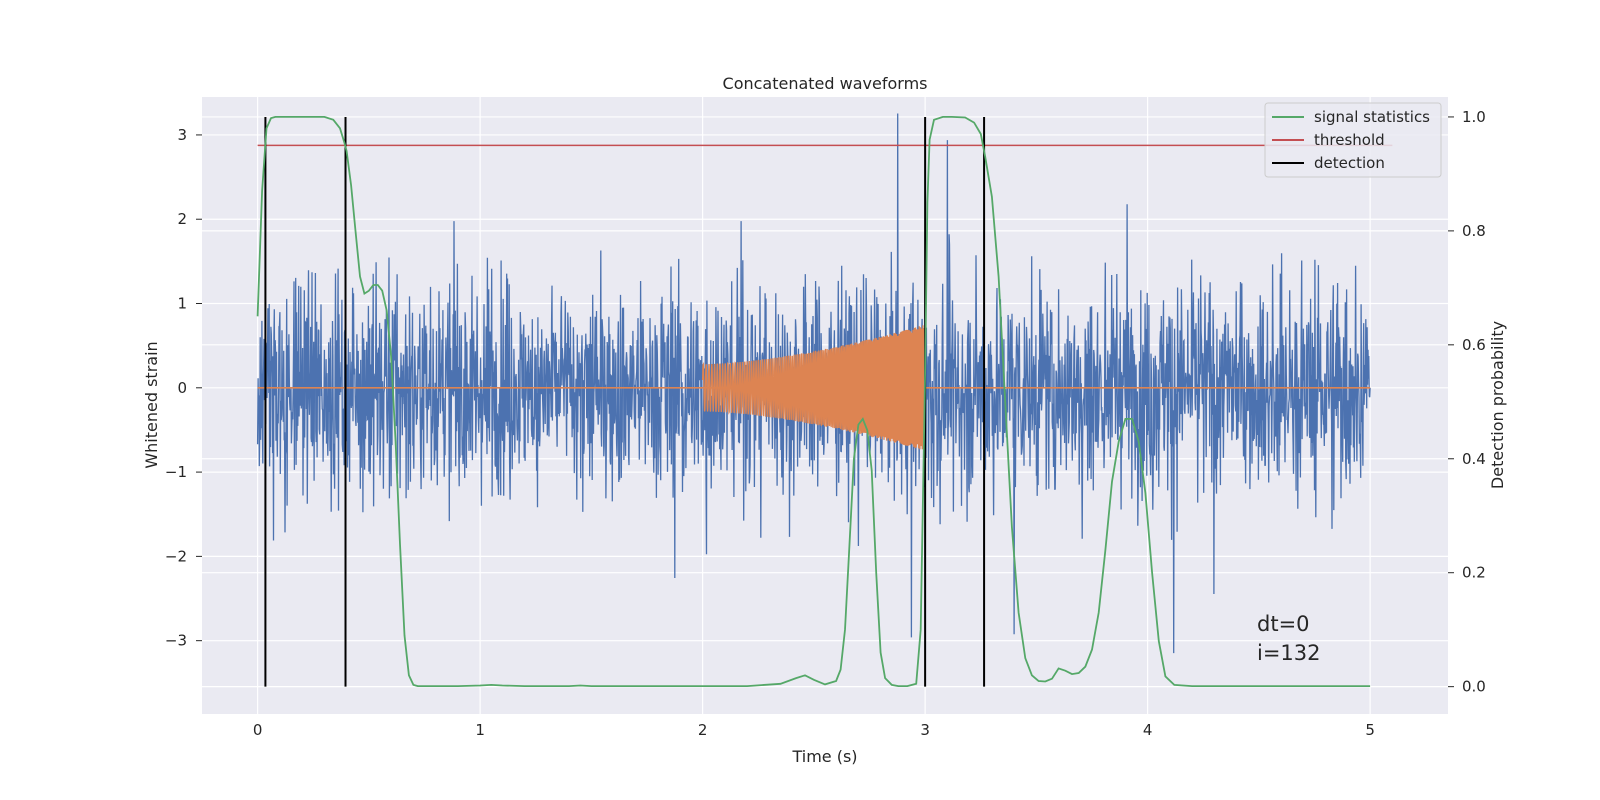  Describe the element at coordinates (480, 730) in the screenshot. I see `x-tick-label: 1` at that location.